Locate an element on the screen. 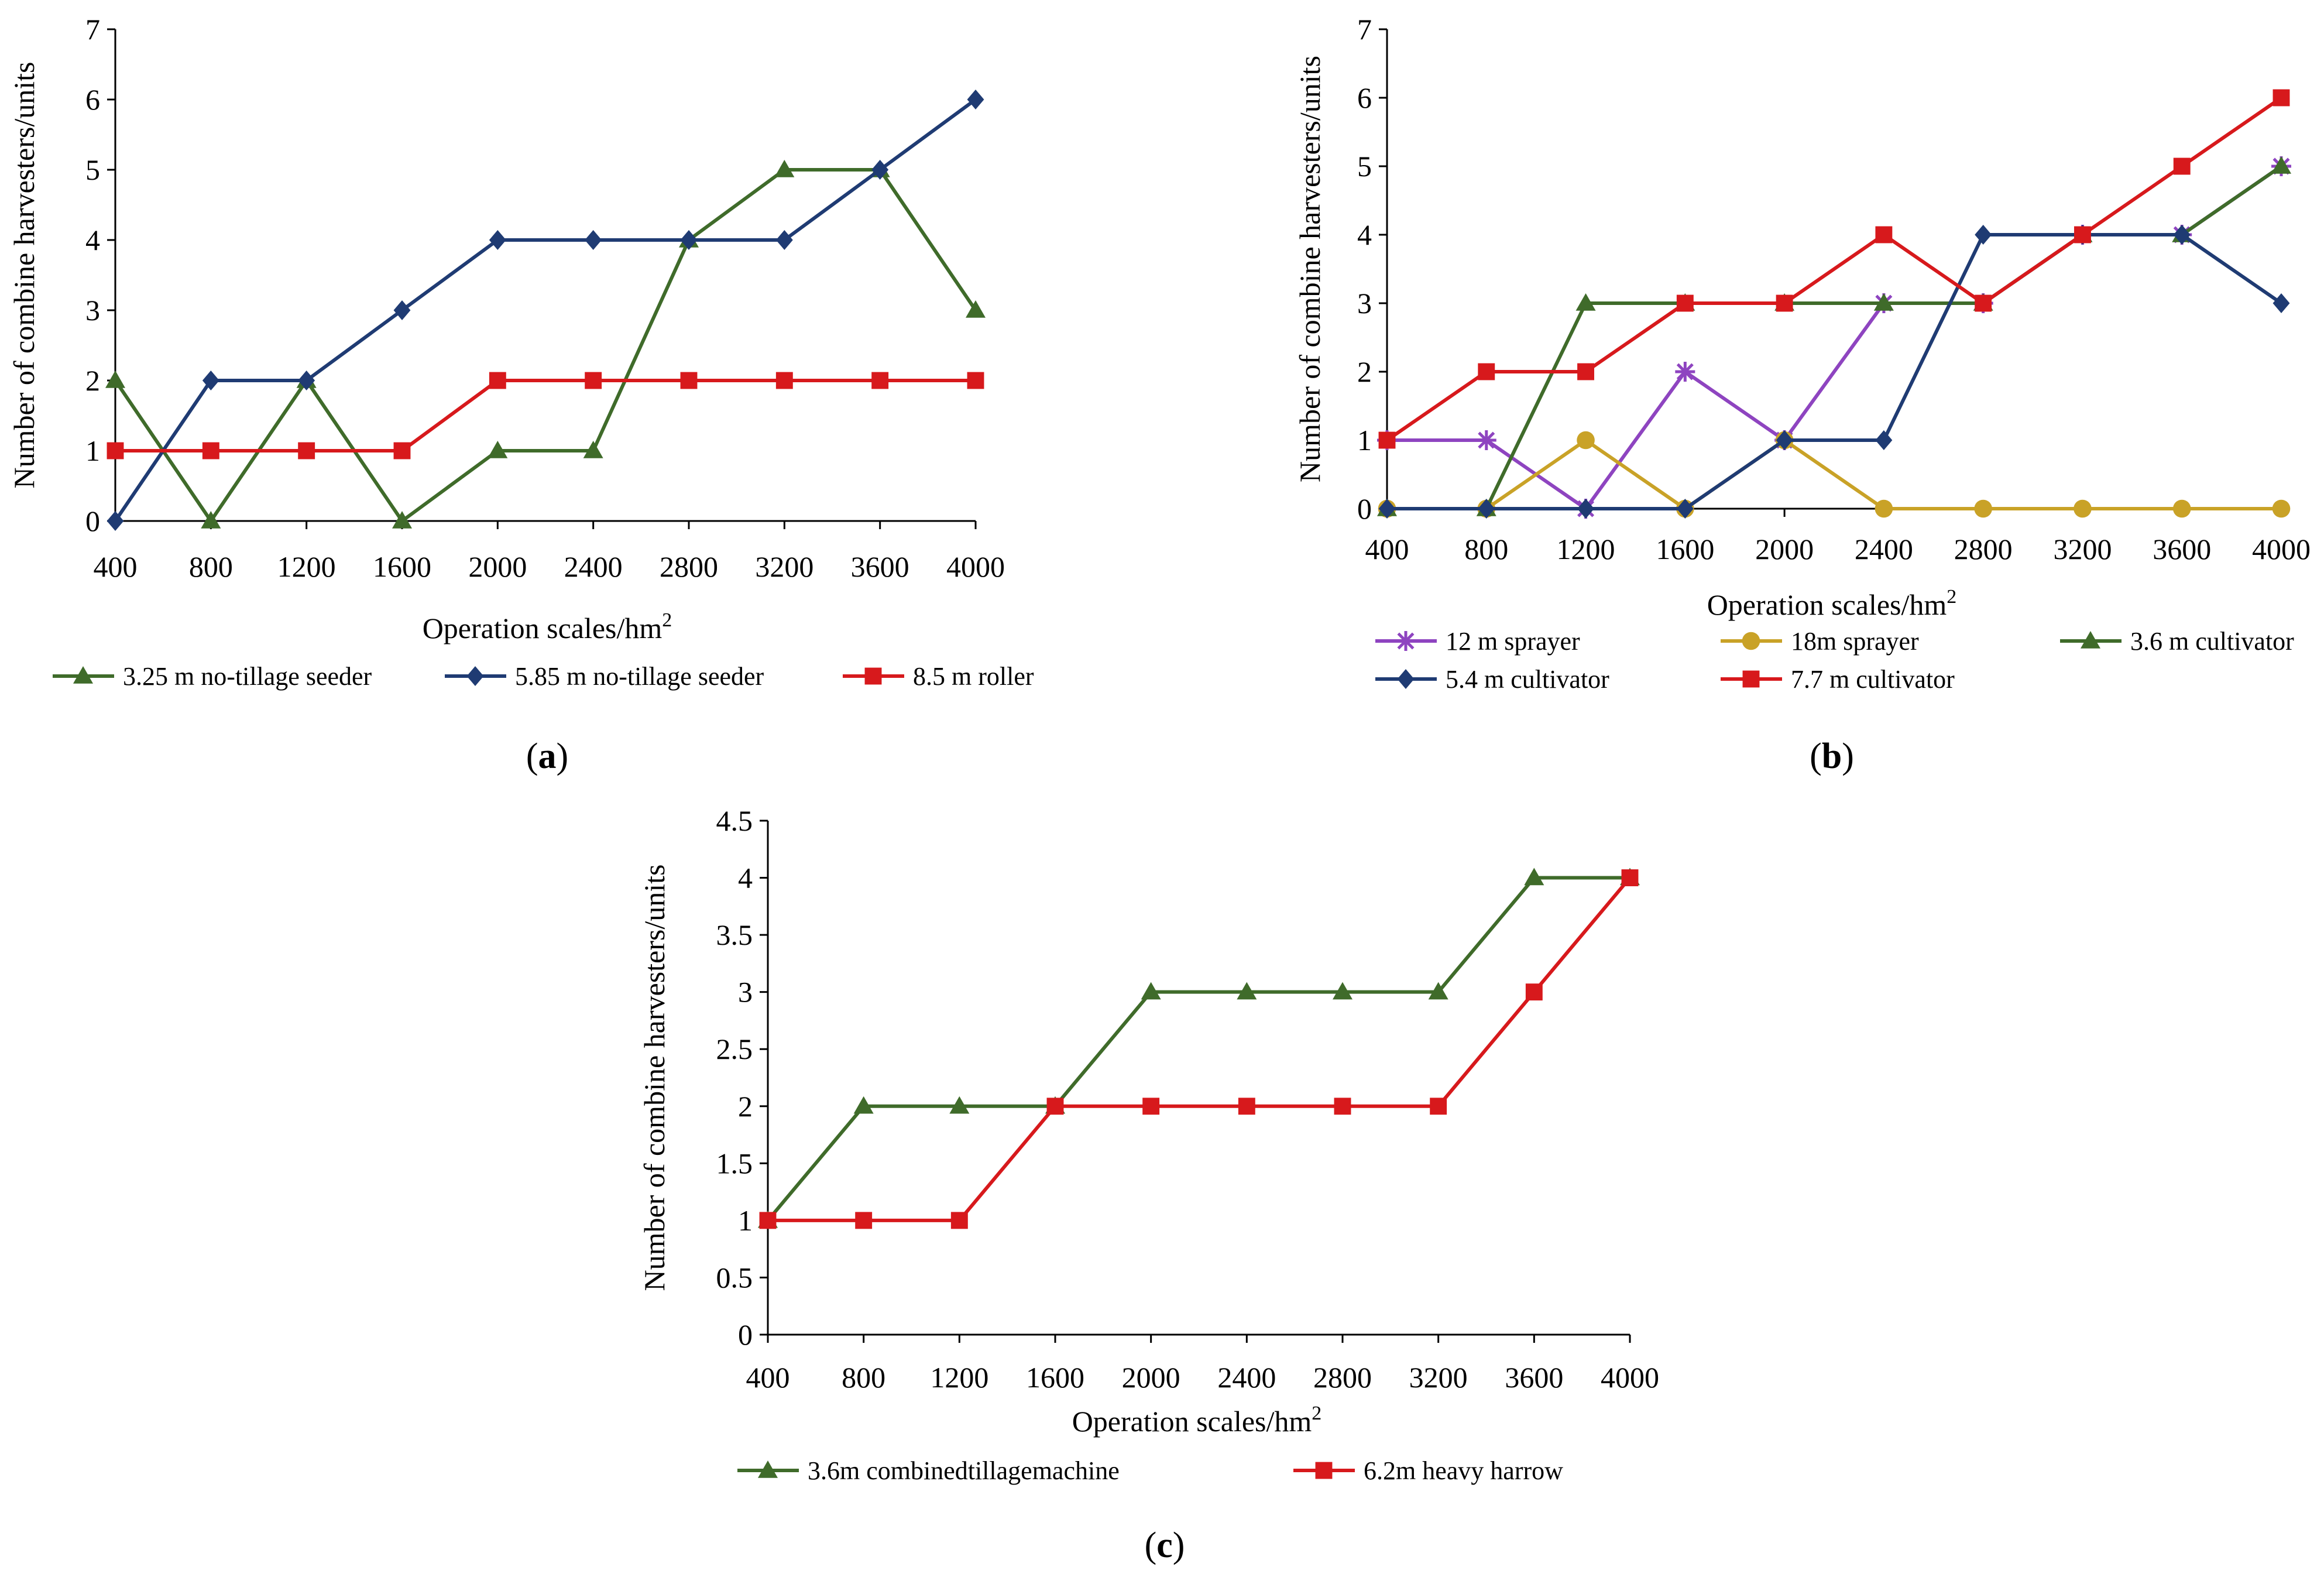 Image resolution: width=2324 pixels, height=1584 pixels. x-tick-label: 400 is located at coordinates (1387, 549).